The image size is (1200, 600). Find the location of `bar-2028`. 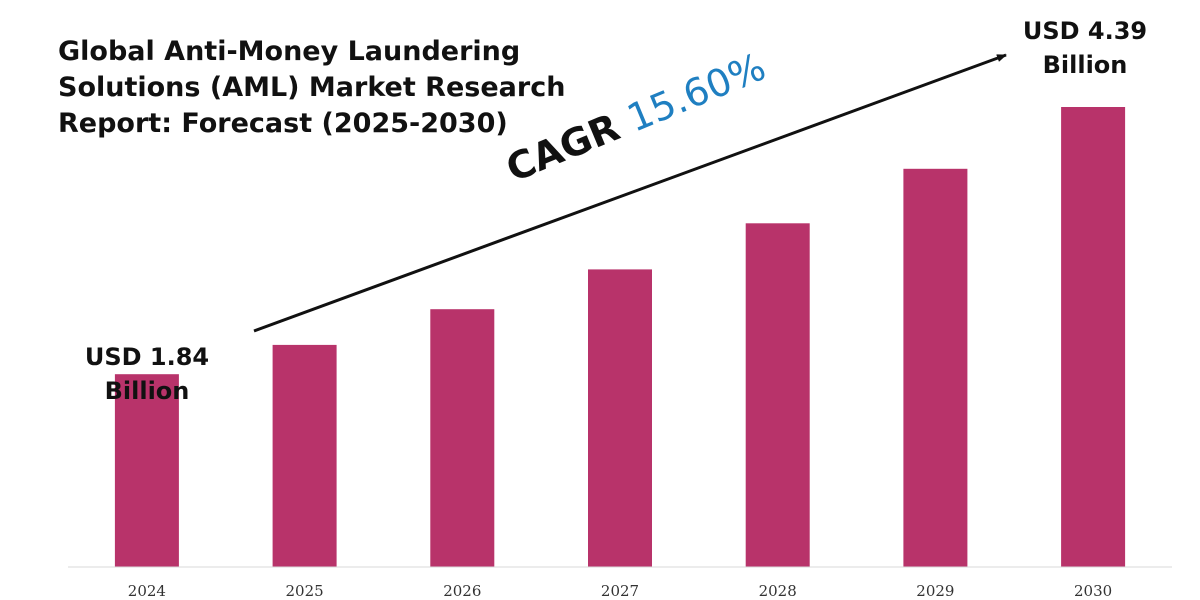

bar-2028 is located at coordinates (777, 395).